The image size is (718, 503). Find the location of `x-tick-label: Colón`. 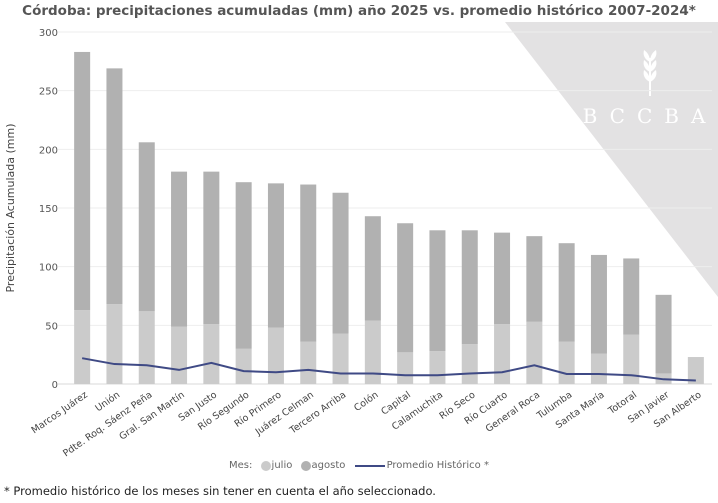

x-tick-label: Colón is located at coordinates (366, 401).